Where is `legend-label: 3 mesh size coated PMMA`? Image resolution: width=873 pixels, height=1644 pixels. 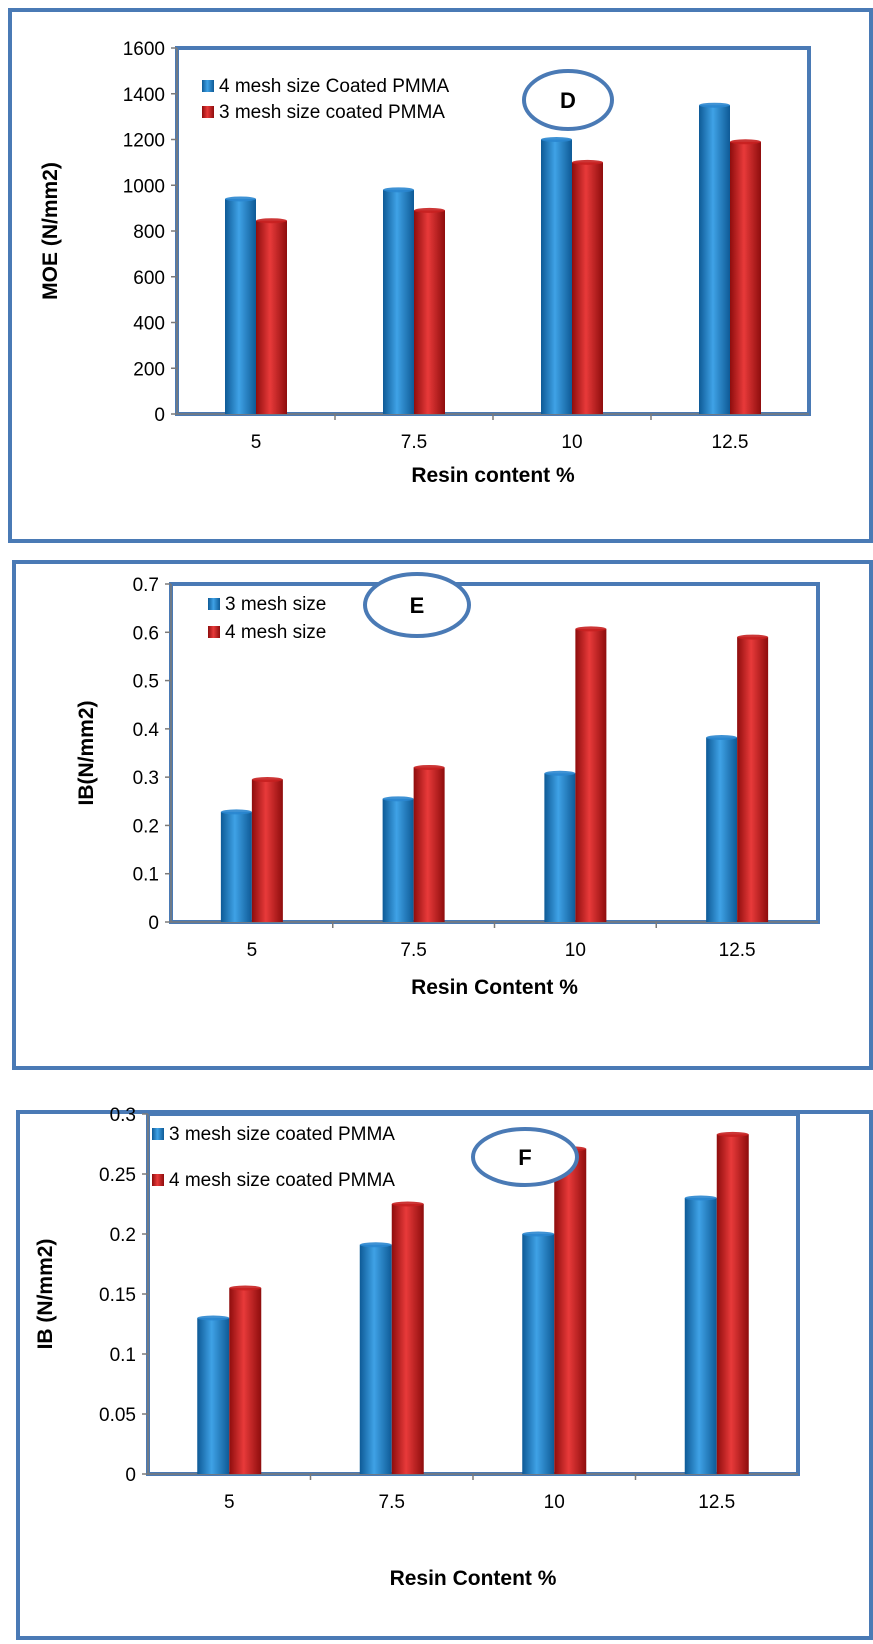
legend-label: 3 mesh size coated PMMA is located at coordinates (282, 1134).